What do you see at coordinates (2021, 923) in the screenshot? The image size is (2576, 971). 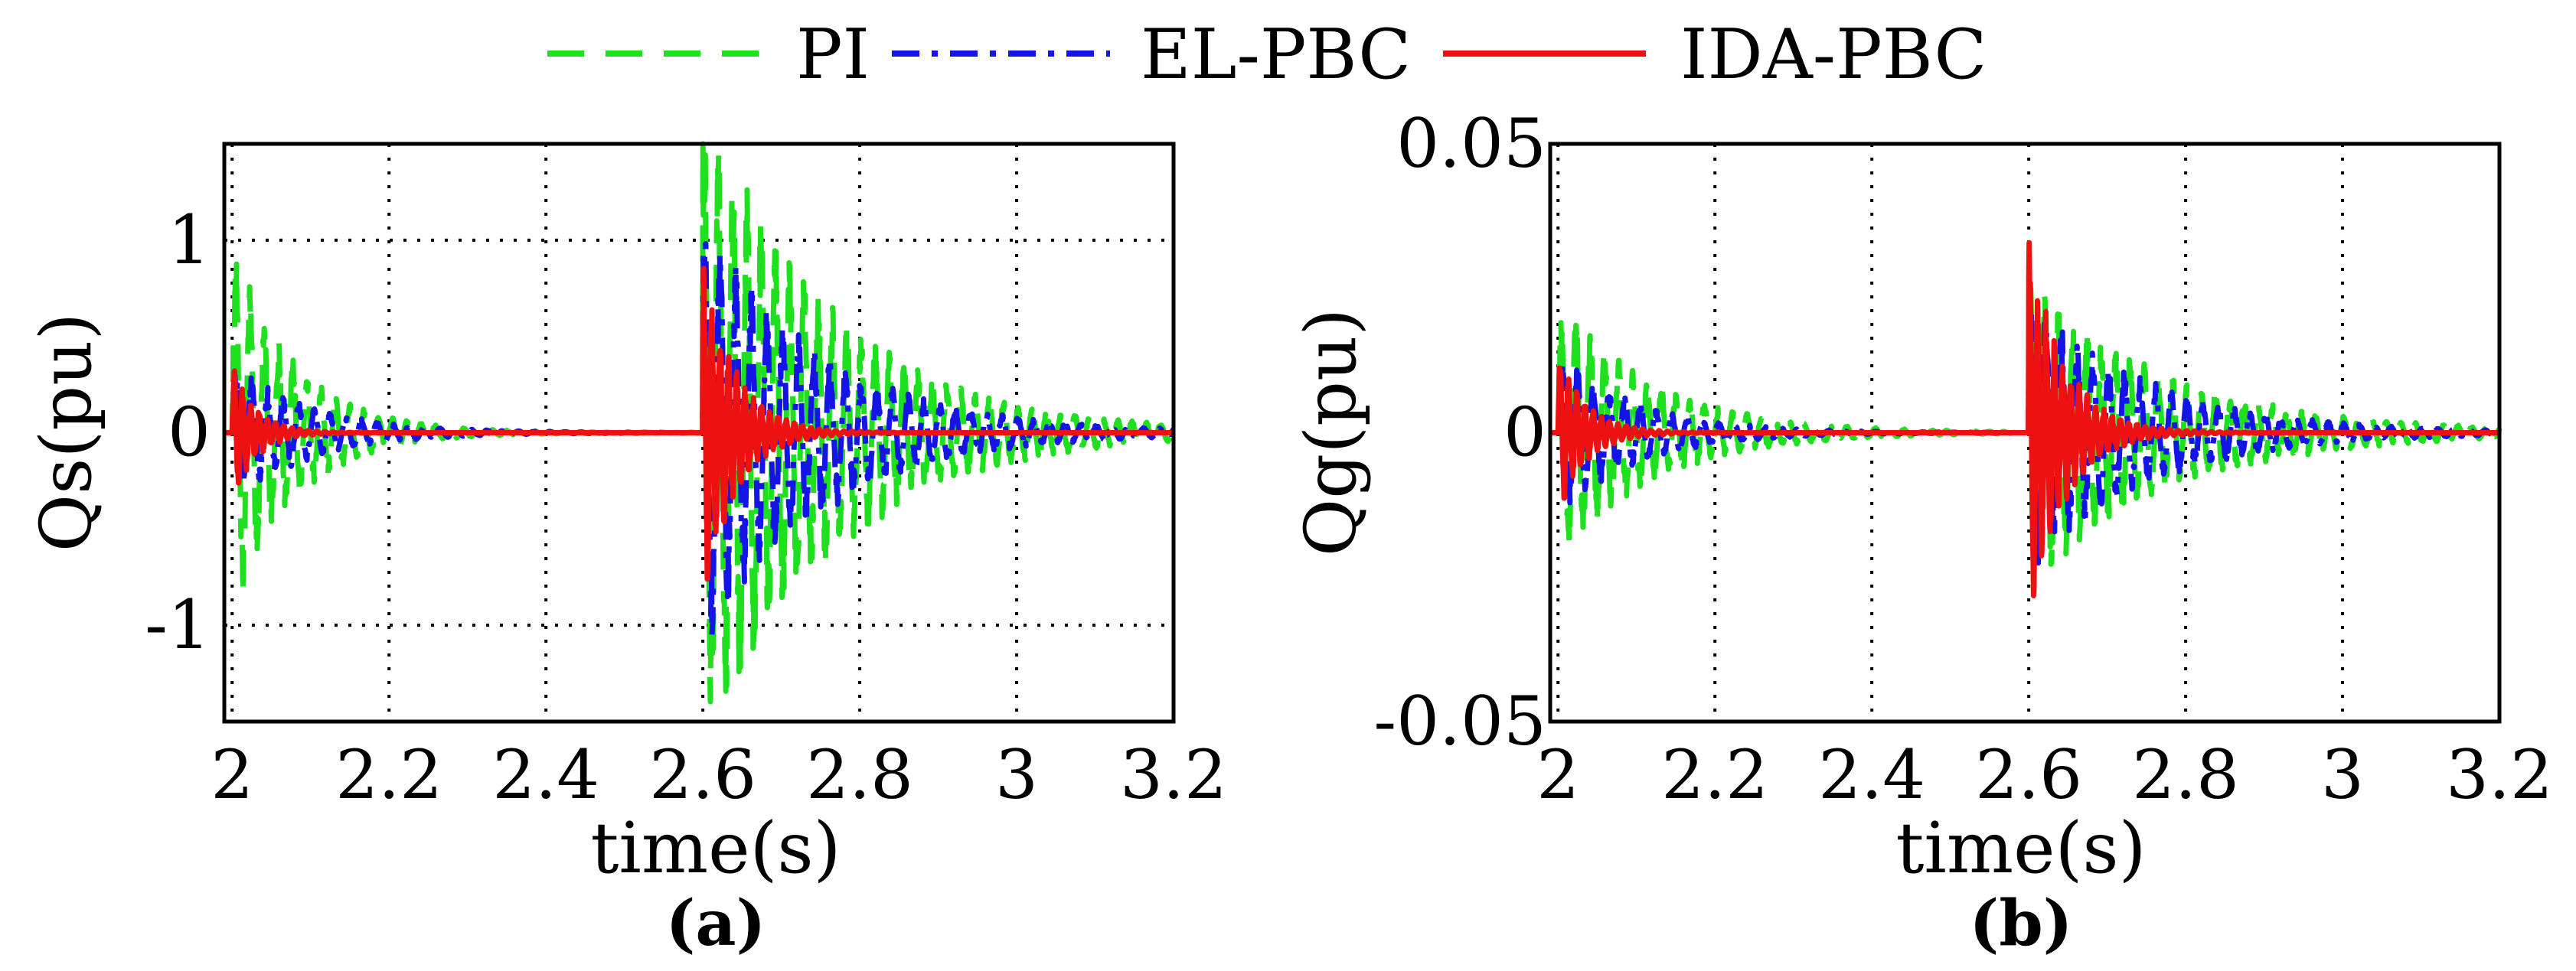 I see `panel-b-label: (b)` at bounding box center [2021, 923].